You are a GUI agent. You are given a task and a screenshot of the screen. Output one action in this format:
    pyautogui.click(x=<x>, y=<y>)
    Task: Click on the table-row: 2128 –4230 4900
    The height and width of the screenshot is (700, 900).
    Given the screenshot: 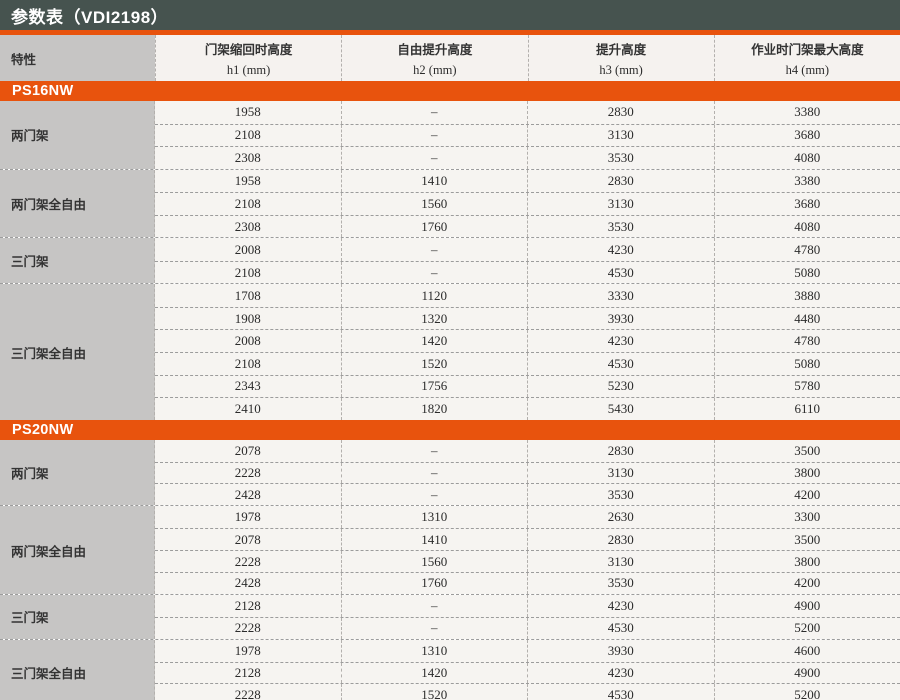 What is the action you would take?
    pyautogui.click(x=527, y=605)
    